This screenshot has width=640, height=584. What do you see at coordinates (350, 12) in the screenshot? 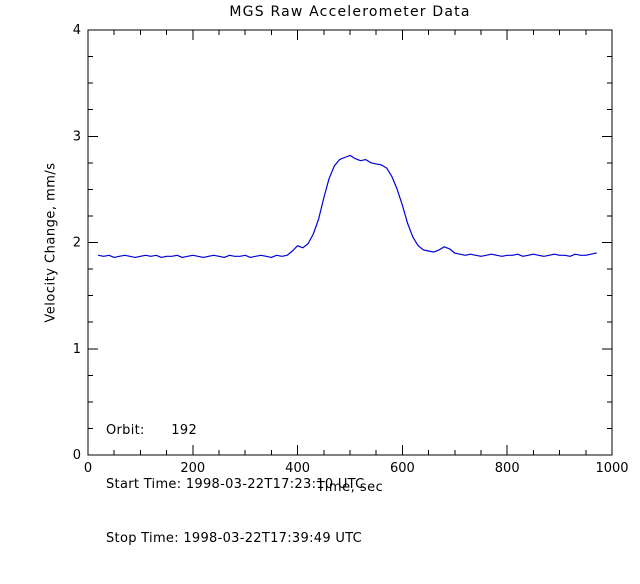
I see `chart-title: MGS Raw Accelerometer Data` at bounding box center [350, 12].